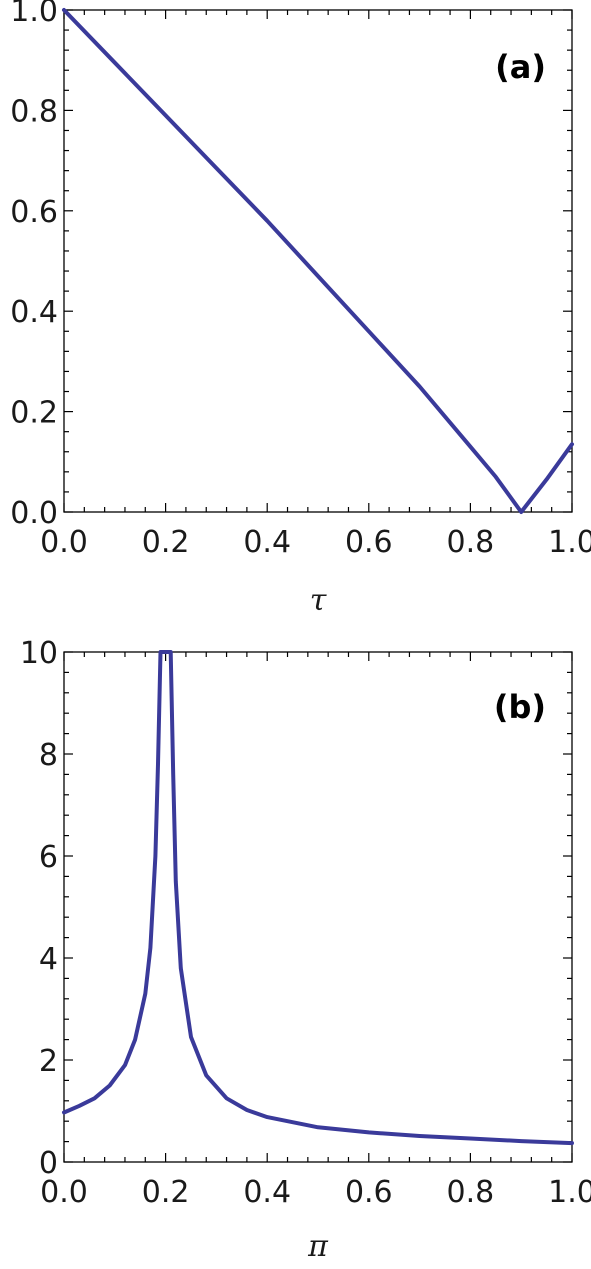  I want to click on panel-b-y-tick-label: 6, so click(48, 857).